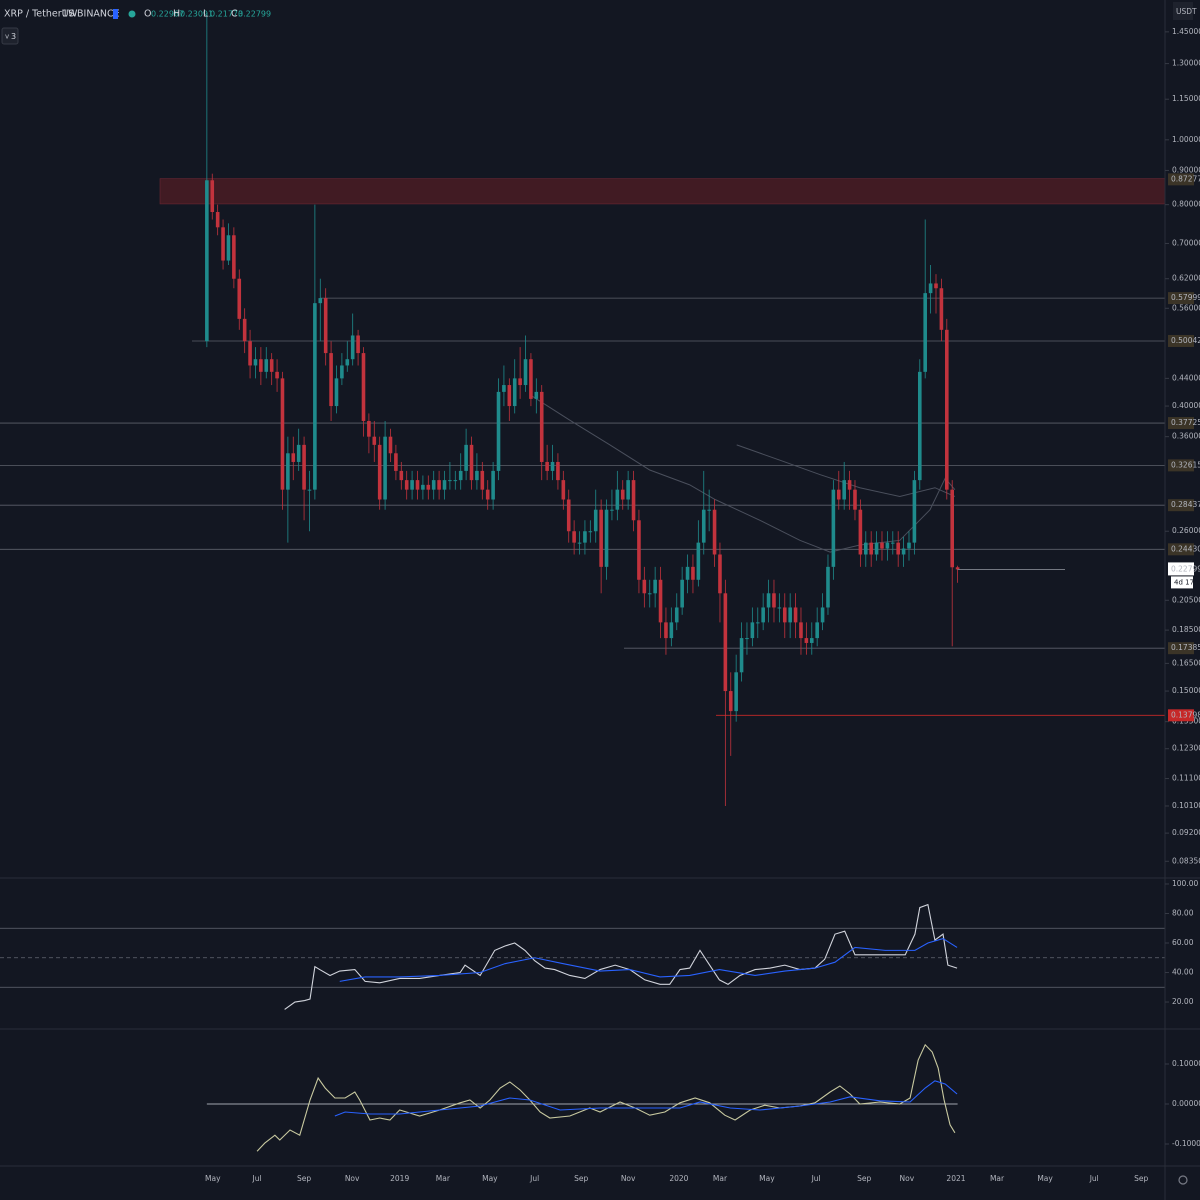 This screenshot has height=1200, width=1200. Describe the element at coordinates (1185, 178) in the screenshot. I see `price-label: 0.87277` at that location.